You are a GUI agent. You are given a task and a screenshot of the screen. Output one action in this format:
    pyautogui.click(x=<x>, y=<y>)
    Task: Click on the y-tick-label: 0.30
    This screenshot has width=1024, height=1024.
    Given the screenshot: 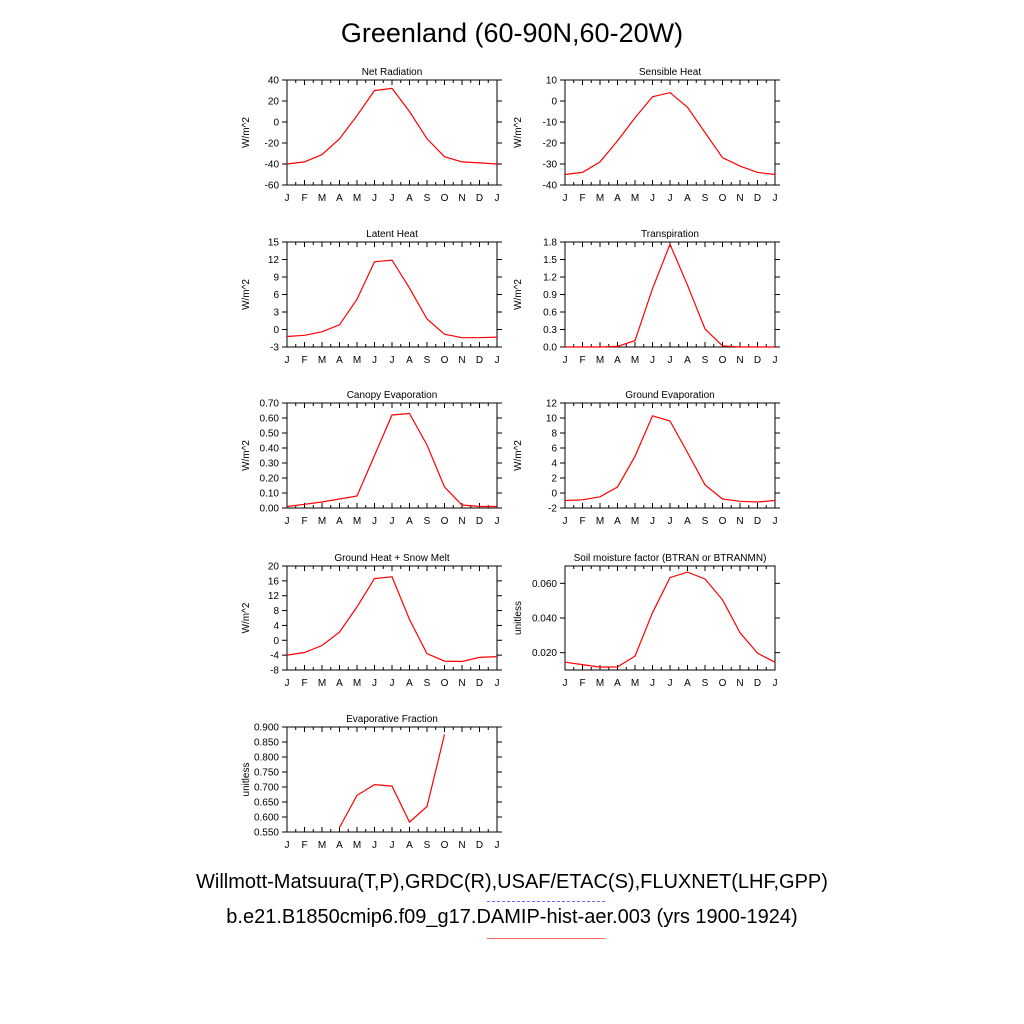 What is the action you would take?
    pyautogui.click(x=270, y=464)
    